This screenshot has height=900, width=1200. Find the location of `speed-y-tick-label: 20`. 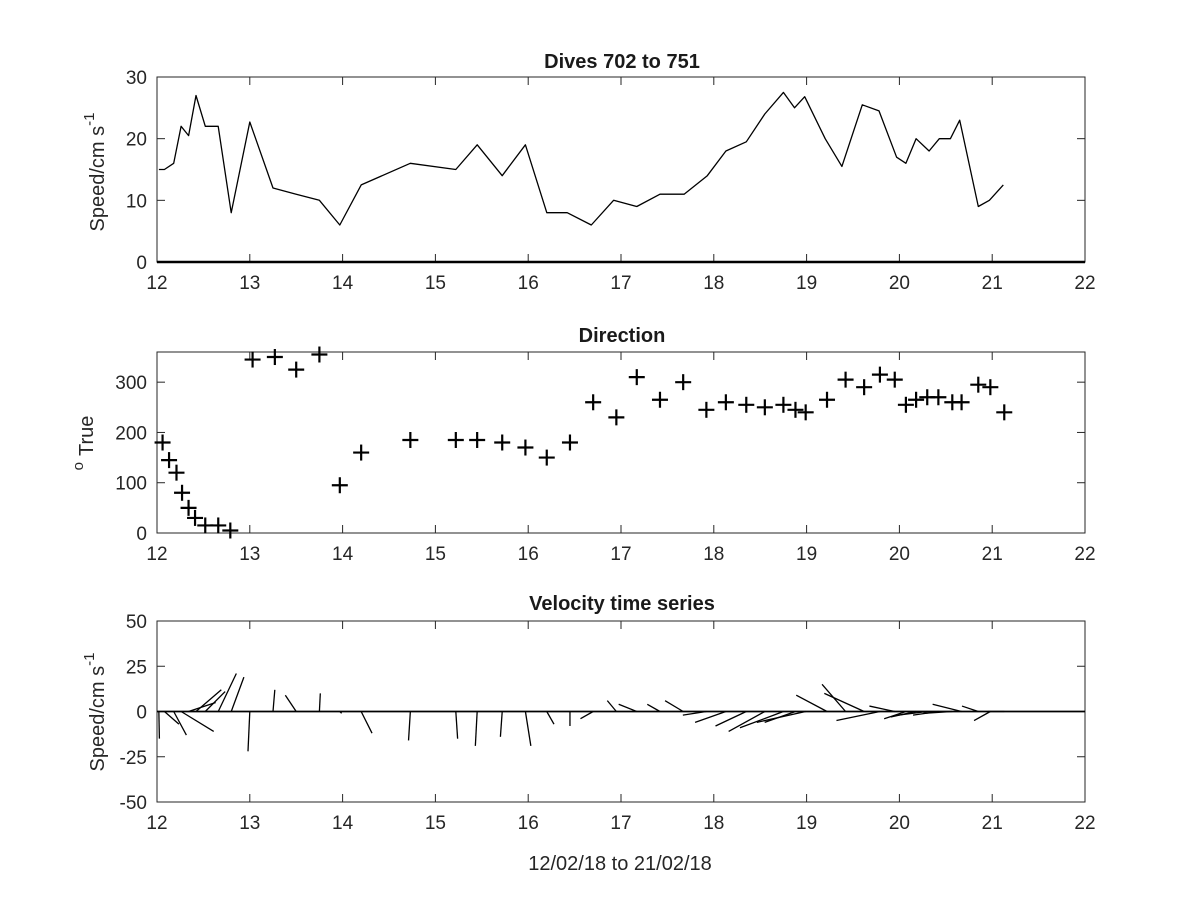

speed-y-tick-label: 20 is located at coordinates (136, 140).